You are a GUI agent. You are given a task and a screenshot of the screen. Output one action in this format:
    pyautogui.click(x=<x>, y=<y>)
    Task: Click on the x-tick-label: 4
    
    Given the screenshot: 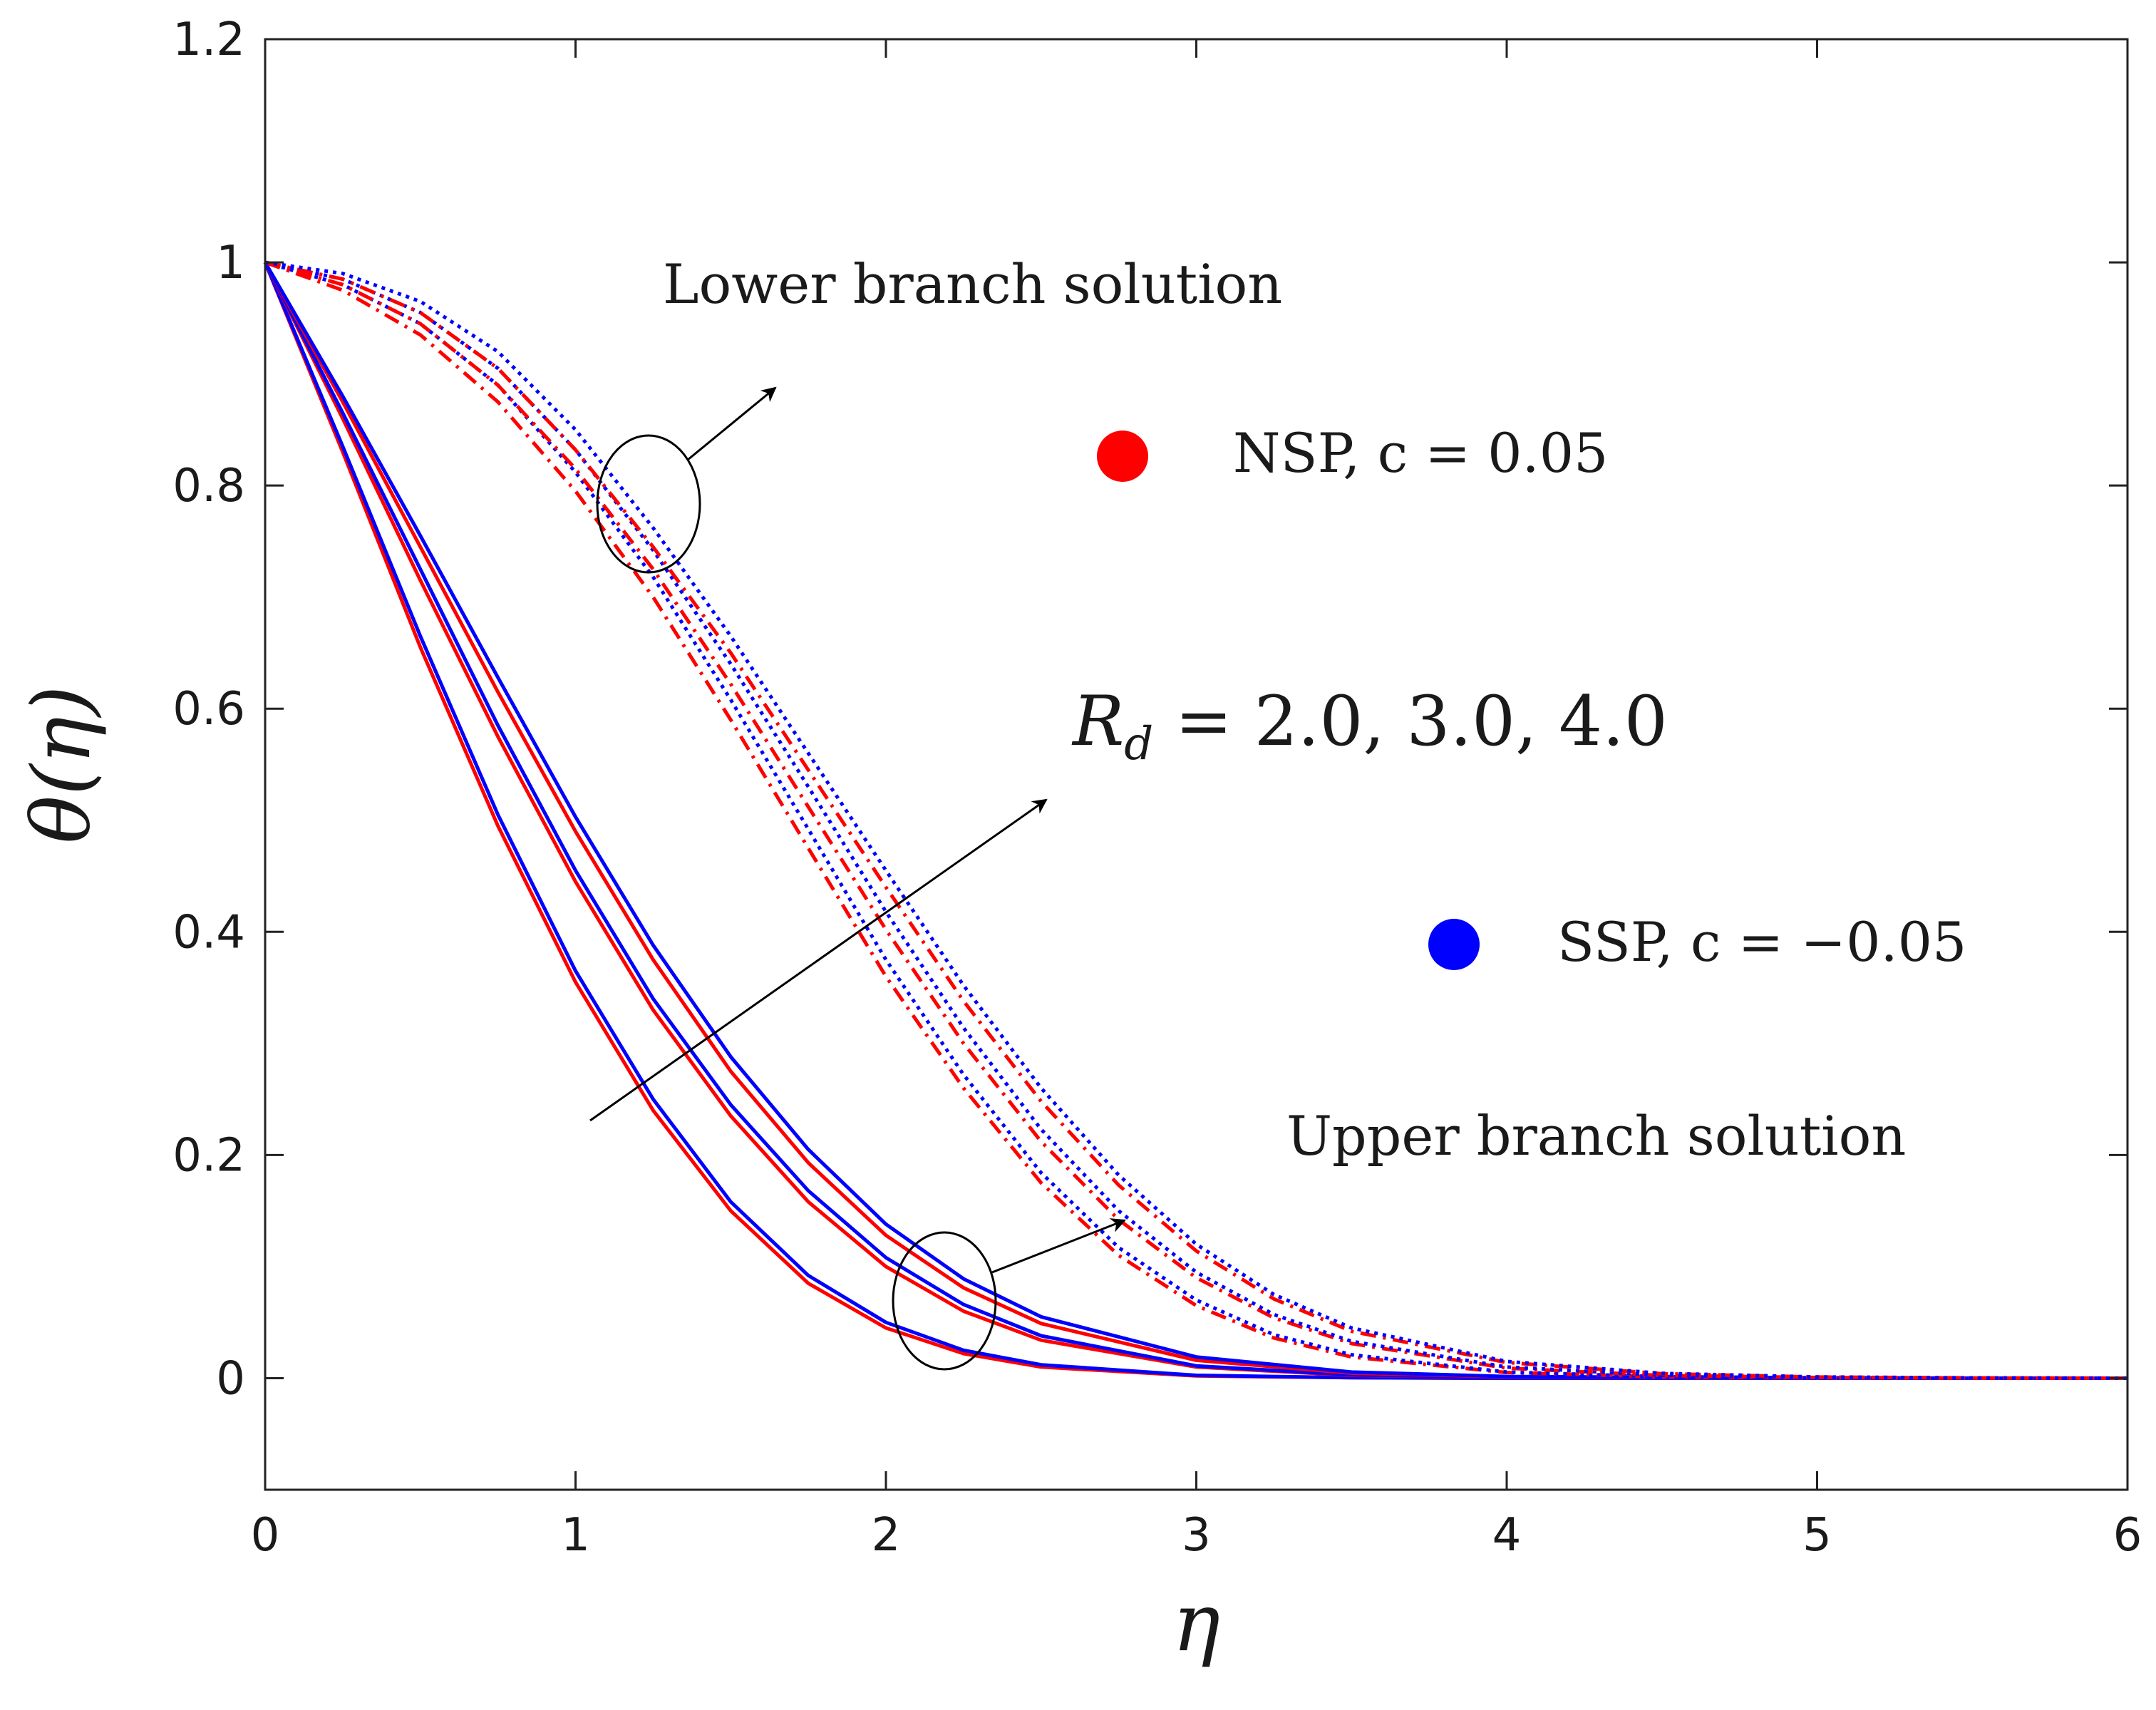 What is the action you would take?
    pyautogui.click(x=1507, y=1535)
    